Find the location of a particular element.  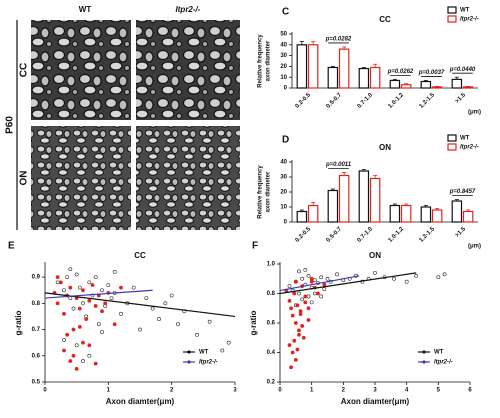

unit-label: (μm) is located at coordinates (474, 247).